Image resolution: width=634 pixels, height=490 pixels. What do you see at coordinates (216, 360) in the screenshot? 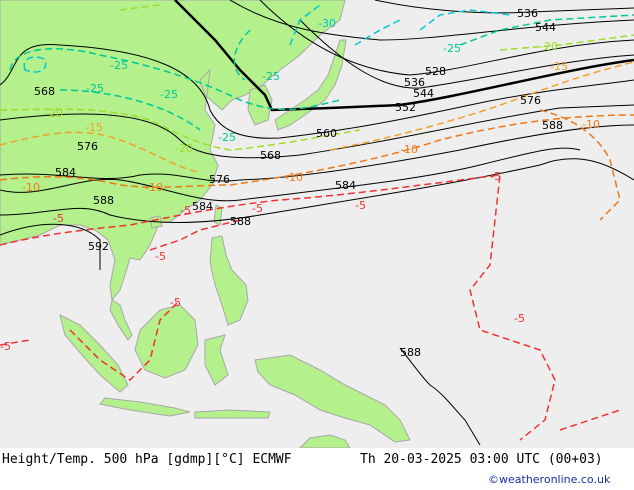
I see `sulawesi` at bounding box center [216, 360].